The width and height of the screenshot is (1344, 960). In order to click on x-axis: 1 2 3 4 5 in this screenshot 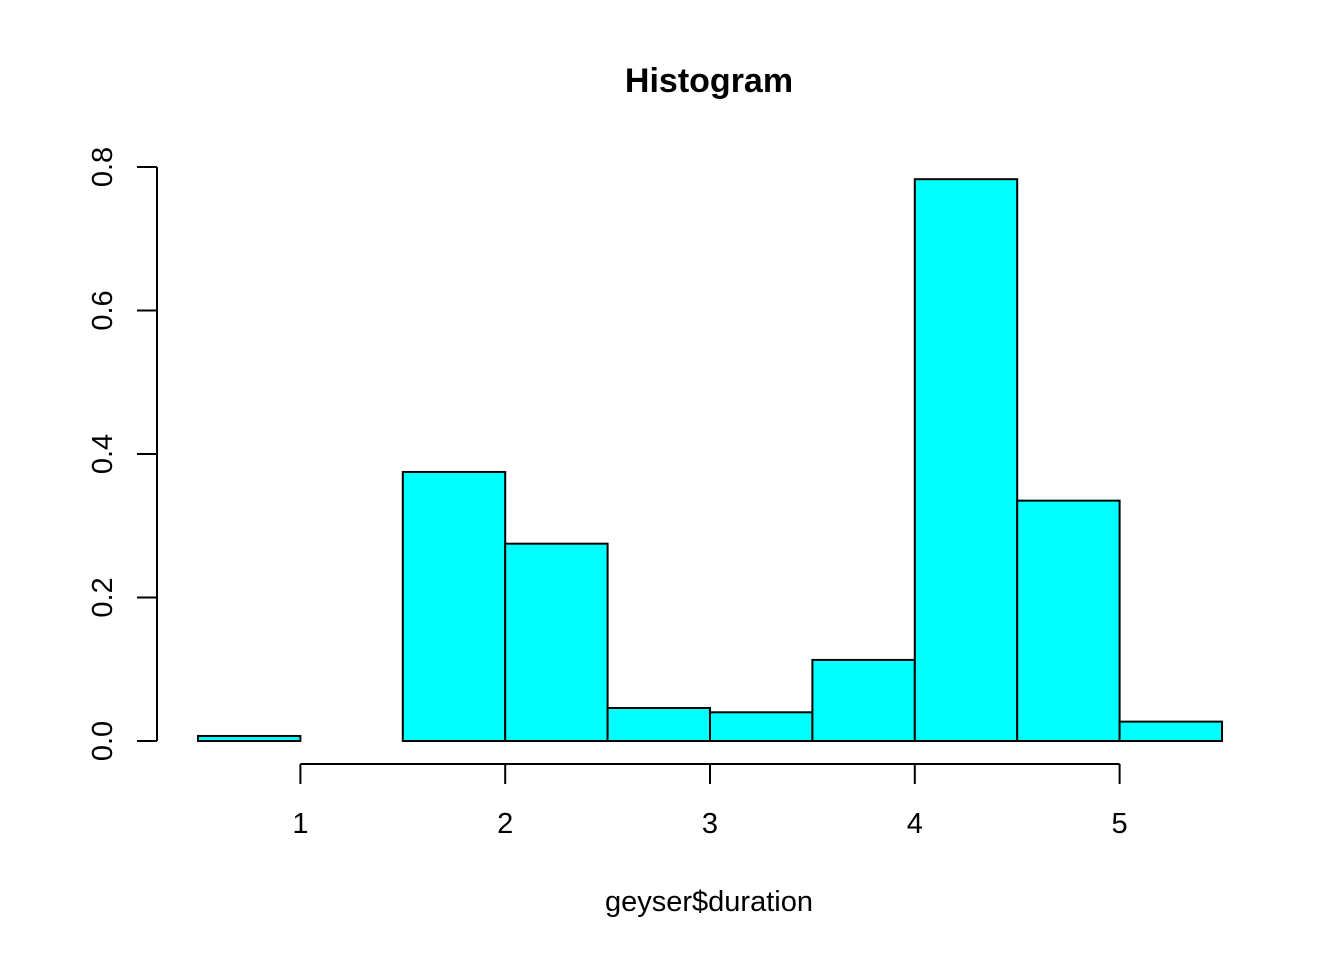, I will do `click(710, 801)`.